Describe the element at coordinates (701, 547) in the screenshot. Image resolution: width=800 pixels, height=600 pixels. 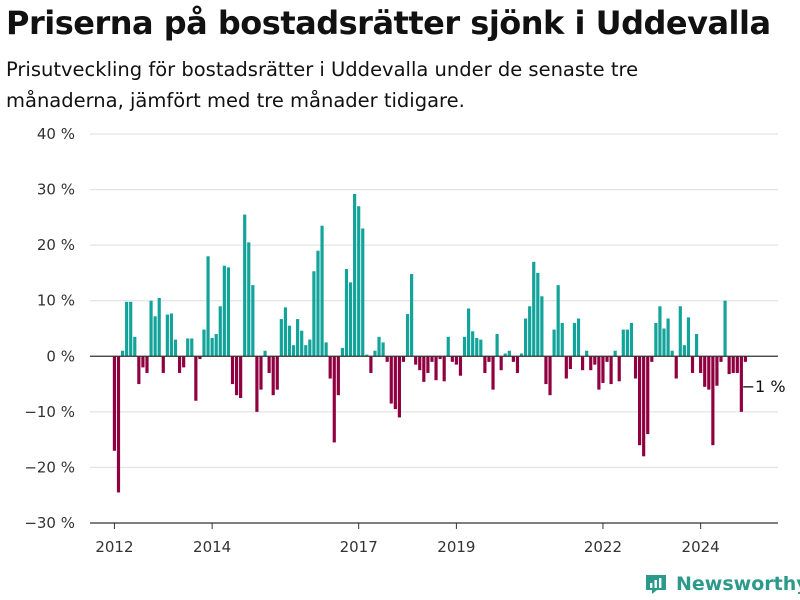
I see `x-tick-label: 2024` at that location.